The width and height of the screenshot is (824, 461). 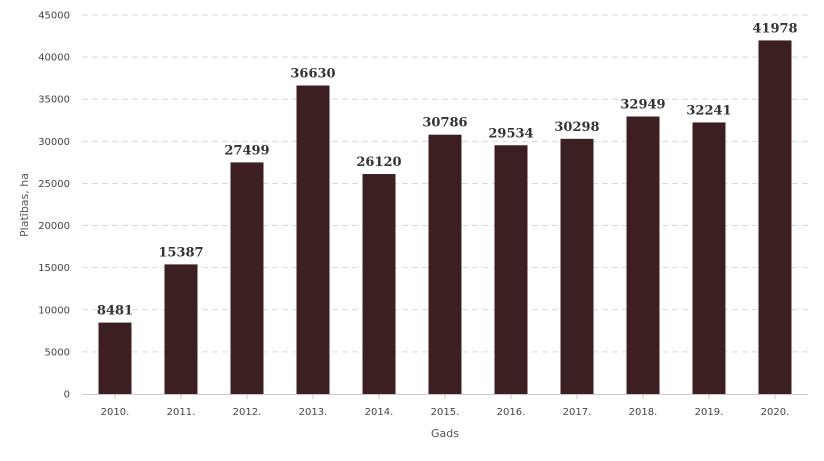 What do you see at coordinates (24, 205) in the screenshot?
I see `y-axis-title: Platības, ha` at bounding box center [24, 205].